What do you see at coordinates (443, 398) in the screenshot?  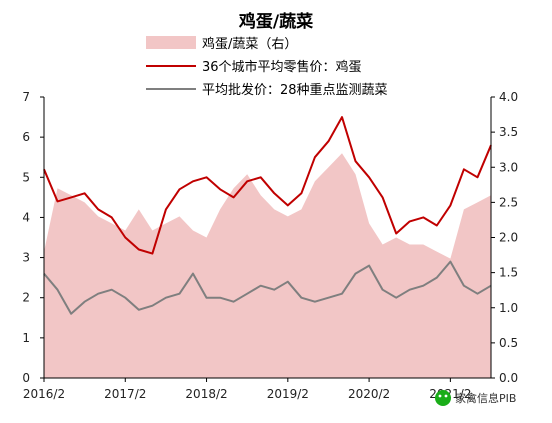 I see `wechat-icon` at bounding box center [443, 398].